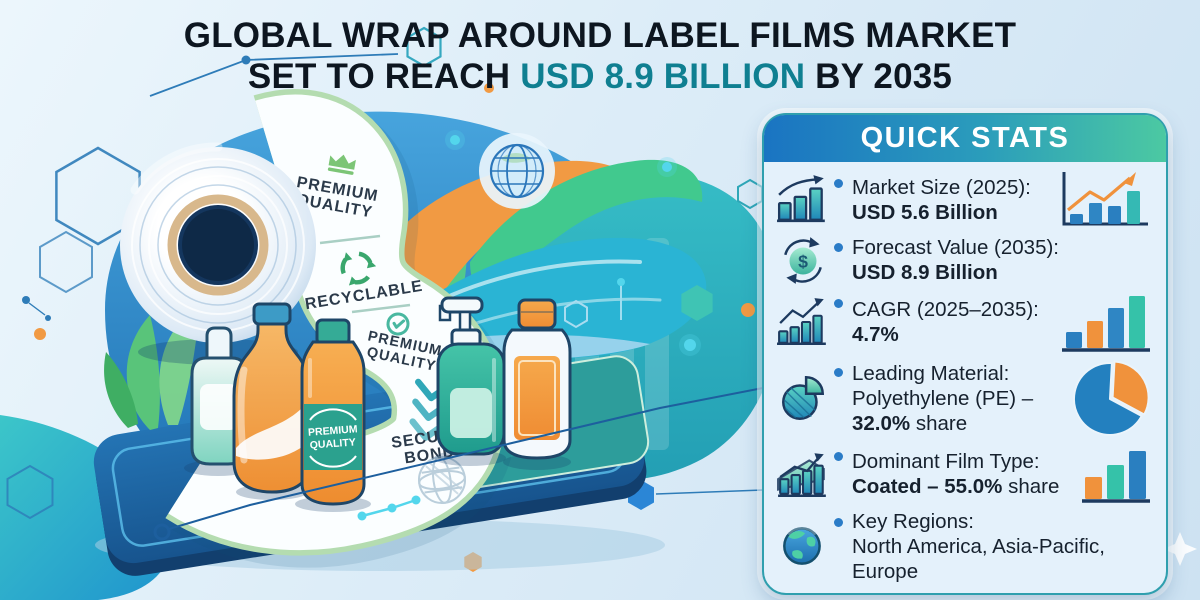 This screenshot has width=1200, height=600. What do you see at coordinates (879, 76) in the screenshot?
I see `title-line2-suffix: BY 2035` at bounding box center [879, 76].